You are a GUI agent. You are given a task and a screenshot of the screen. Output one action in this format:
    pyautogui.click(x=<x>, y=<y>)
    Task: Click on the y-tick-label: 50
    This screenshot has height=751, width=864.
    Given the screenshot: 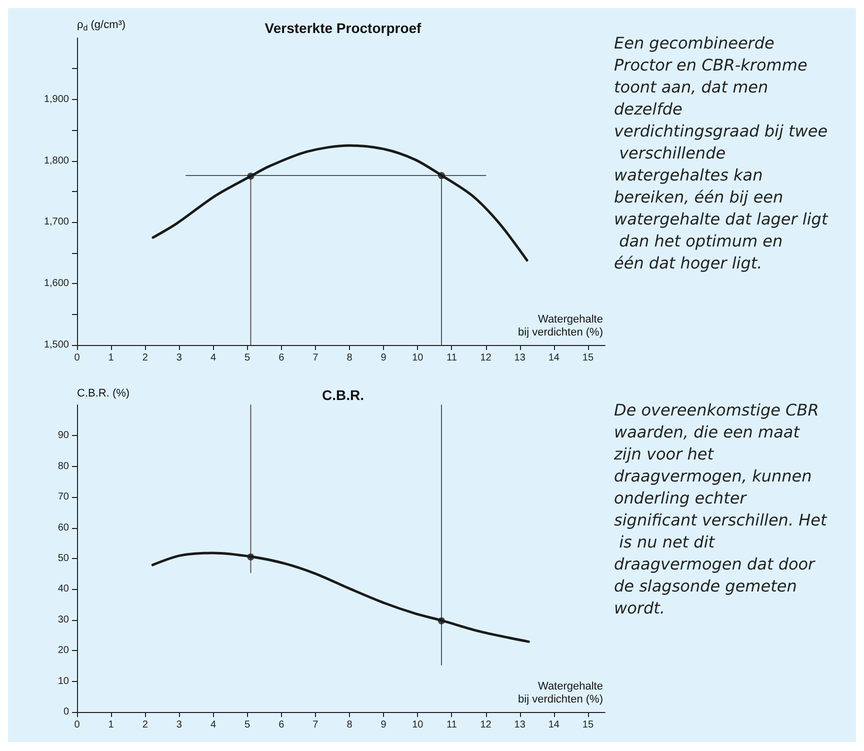 What is the action you would take?
    pyautogui.click(x=64, y=558)
    